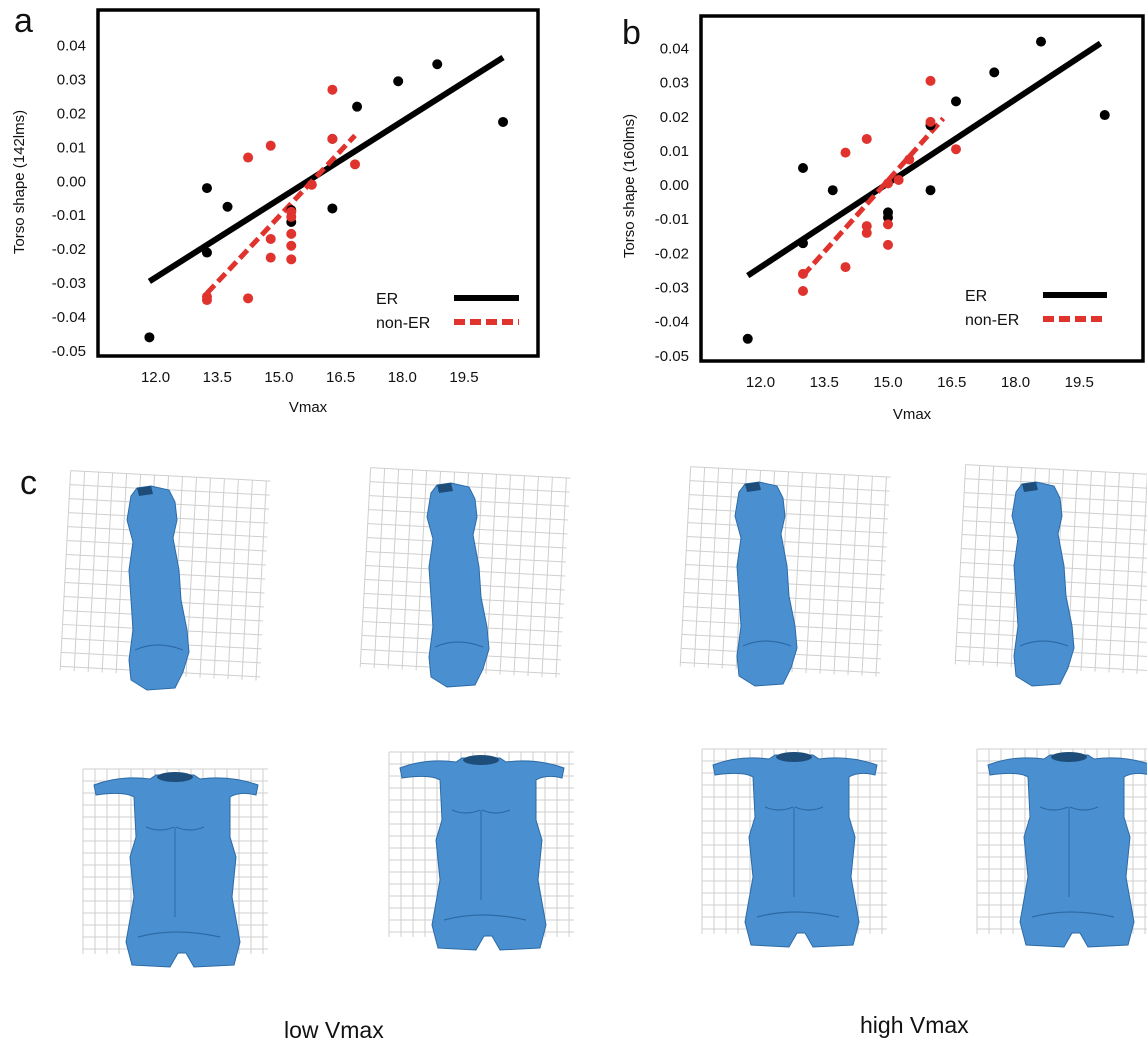 Image resolution: width=1147 pixels, height=1043 pixels. Describe the element at coordinates (794, 808) in the screenshot. I see `torso-front-chest` at that location.